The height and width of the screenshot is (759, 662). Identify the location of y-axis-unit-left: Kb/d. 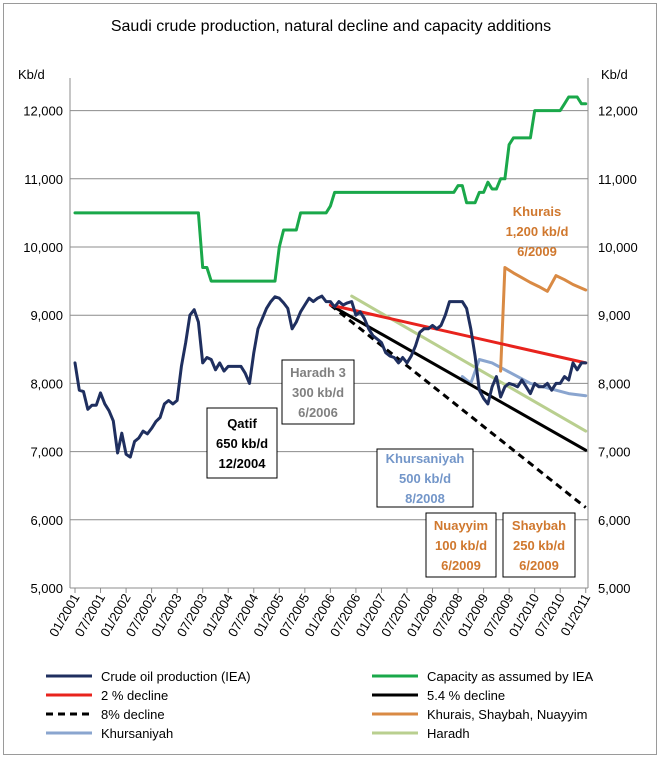
(31, 74).